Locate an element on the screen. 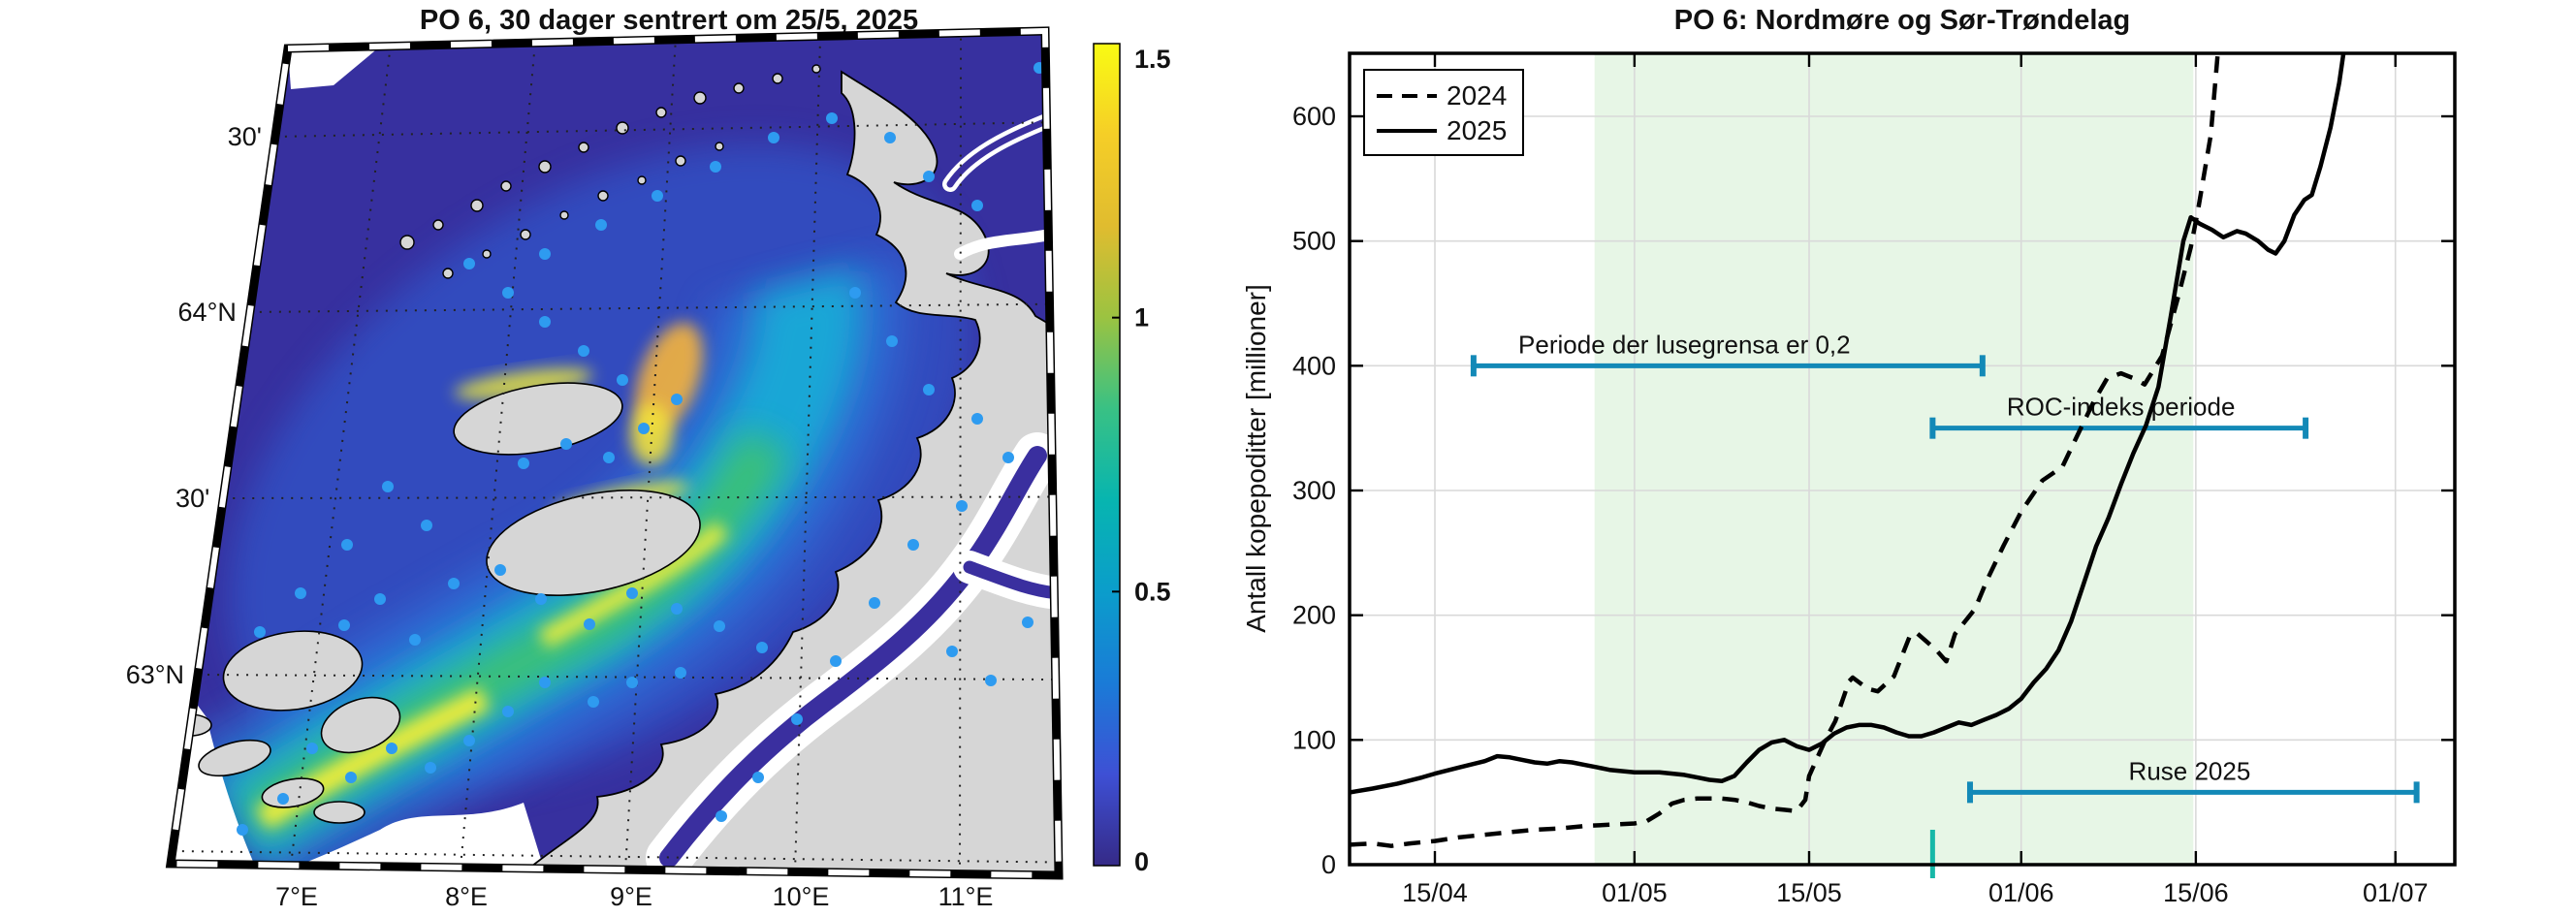  colorbar: 0 0.5 1 1.5 is located at coordinates (1132, 460).